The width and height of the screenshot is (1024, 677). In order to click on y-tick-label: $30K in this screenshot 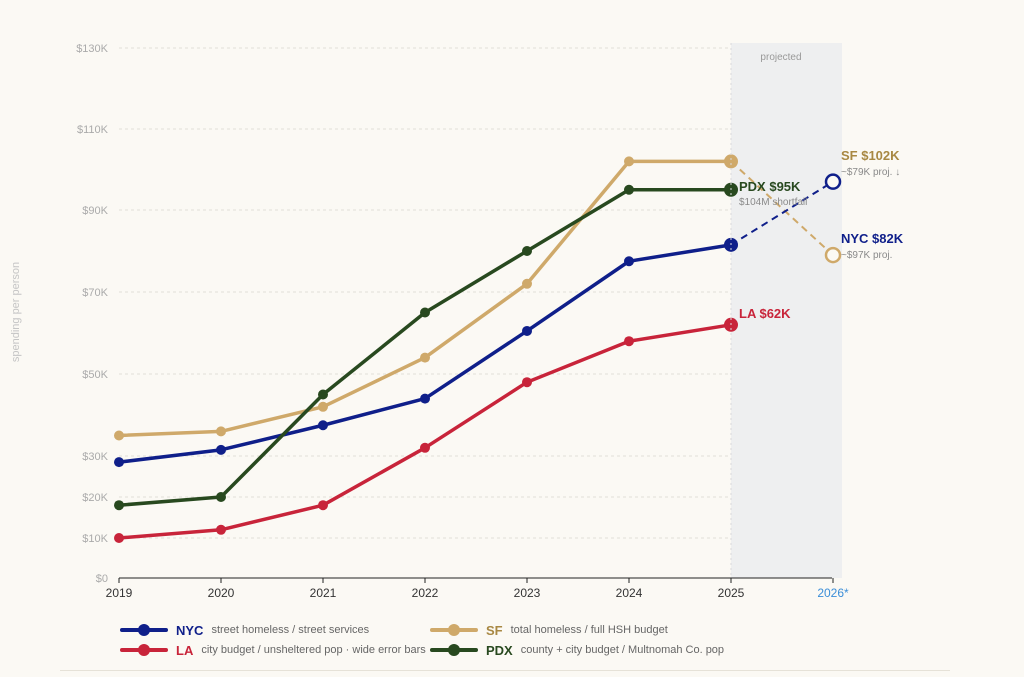, I will do `click(95, 457)`.